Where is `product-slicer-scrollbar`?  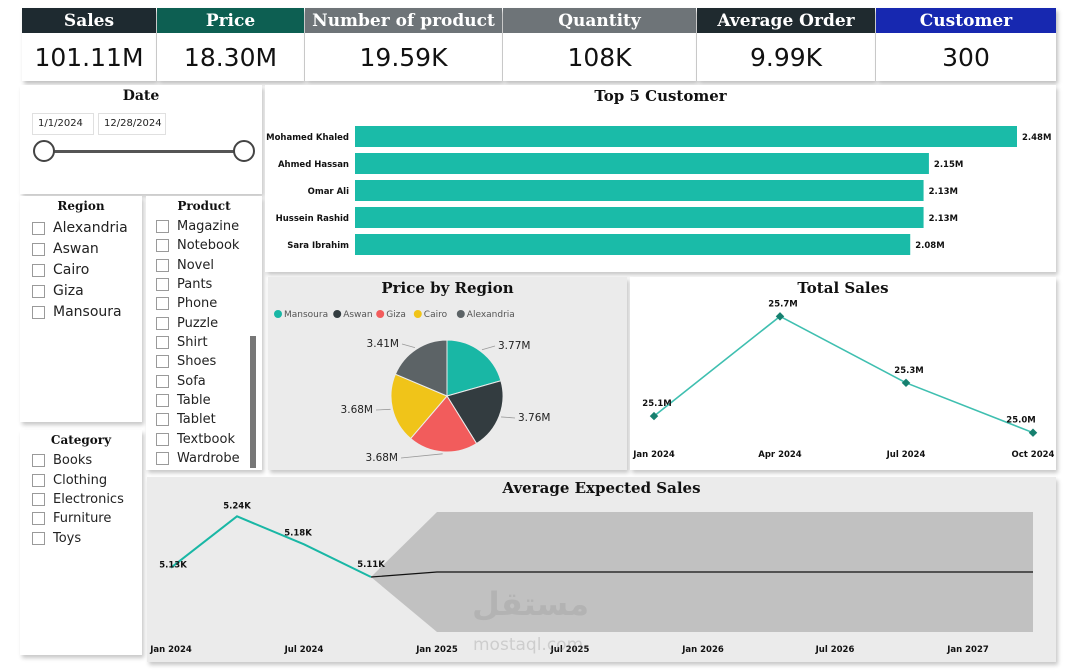 product-slicer-scrollbar is located at coordinates (253, 402).